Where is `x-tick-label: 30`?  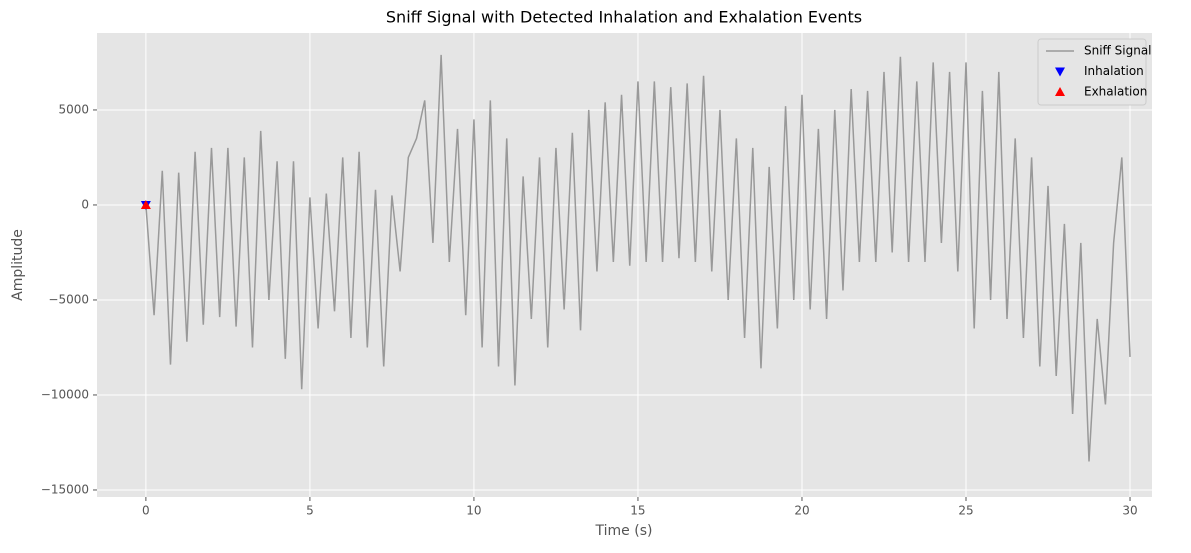 x-tick-label: 30 is located at coordinates (1129, 511).